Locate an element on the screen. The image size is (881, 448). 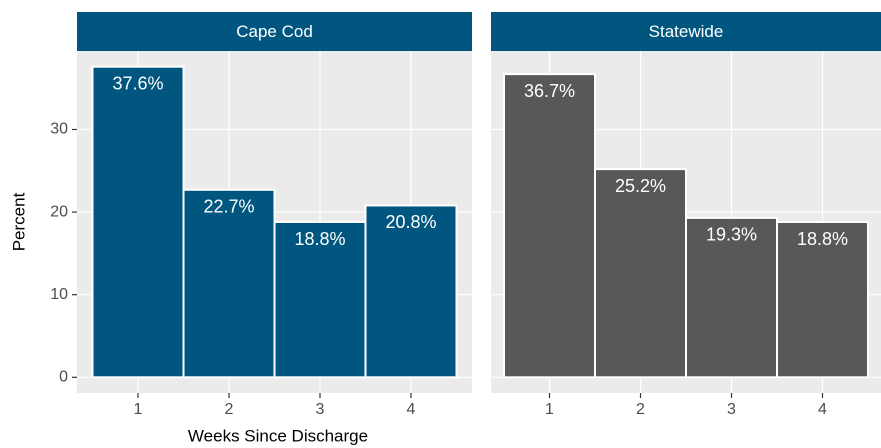
value-label: 36.7% is located at coordinates (549, 91).